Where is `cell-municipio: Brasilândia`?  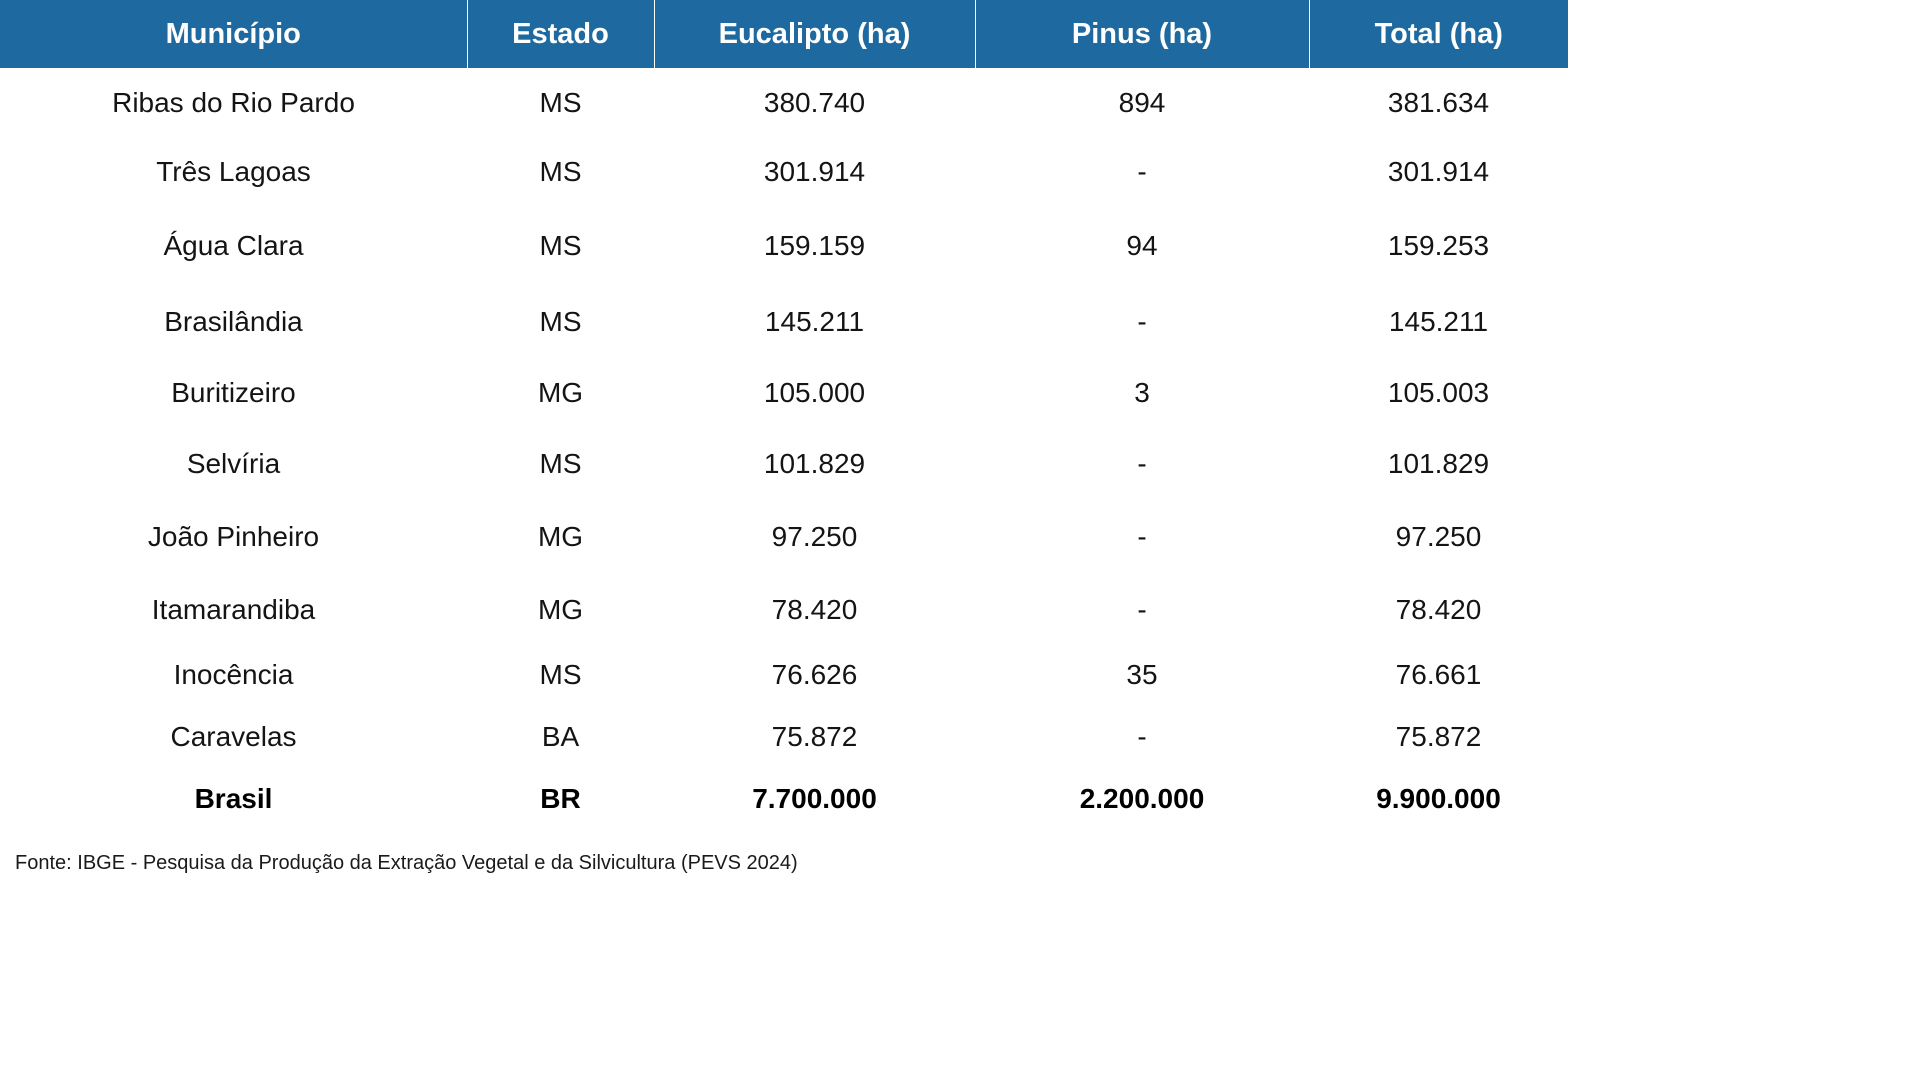 cell-municipio: Brasilândia is located at coordinates (233, 321).